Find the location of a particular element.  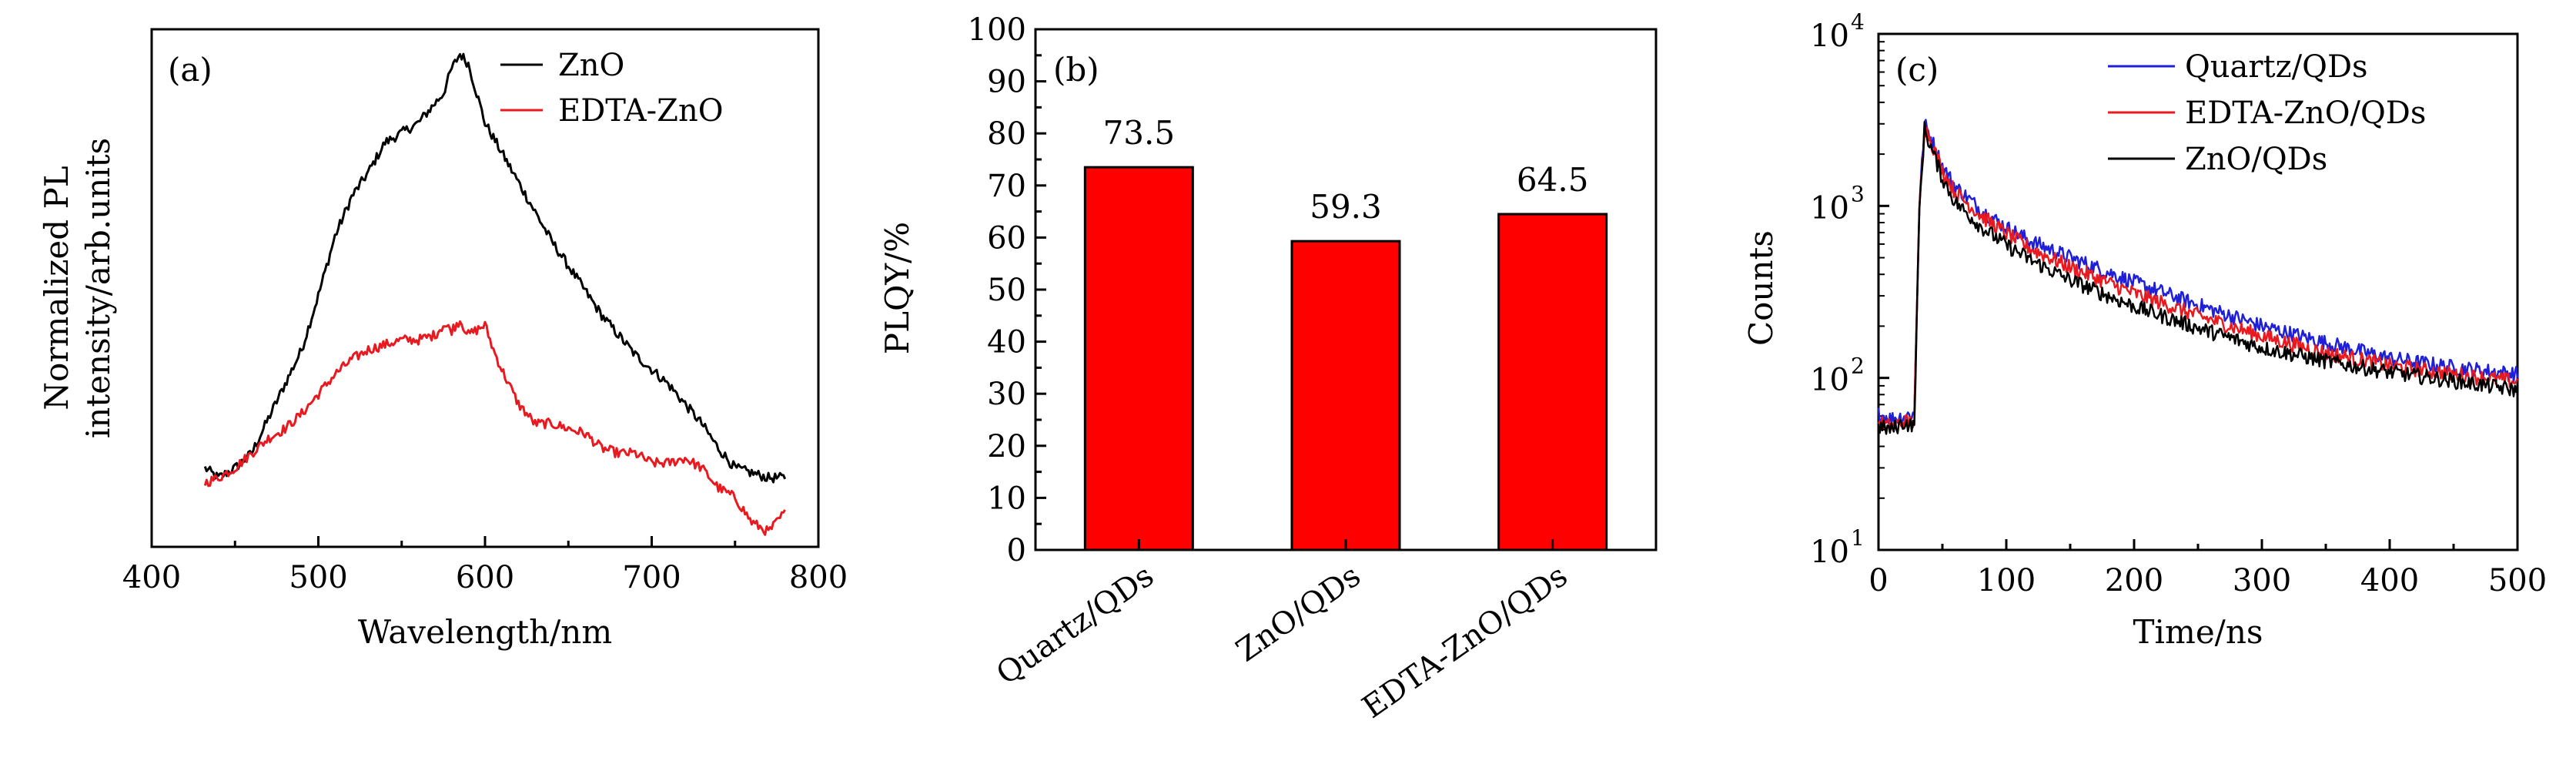

legend-label-zno: ZnO is located at coordinates (591, 66).